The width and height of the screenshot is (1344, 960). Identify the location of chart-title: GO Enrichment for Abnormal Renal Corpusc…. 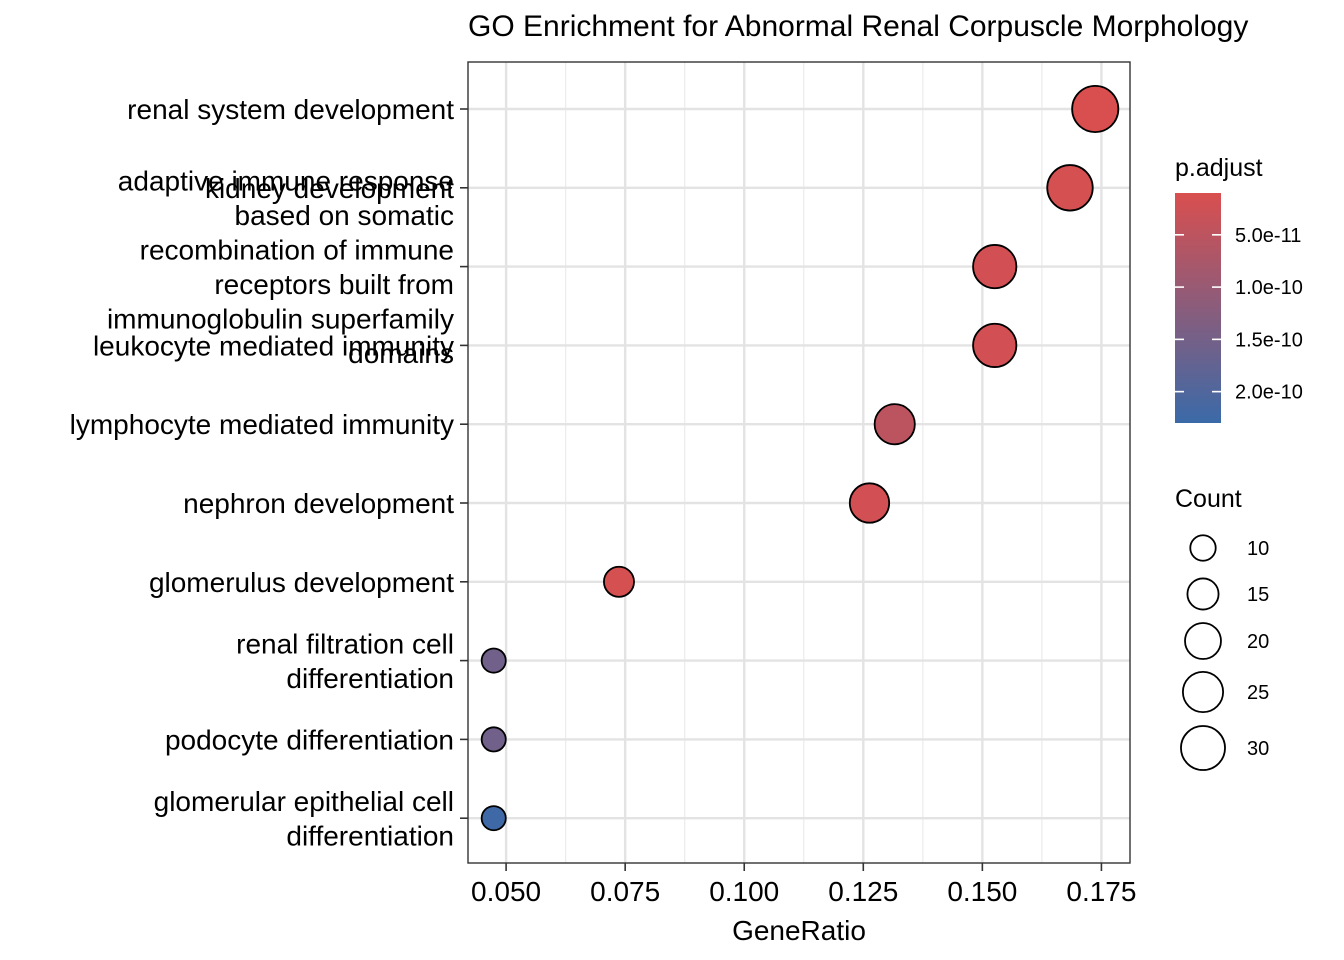
(858, 26).